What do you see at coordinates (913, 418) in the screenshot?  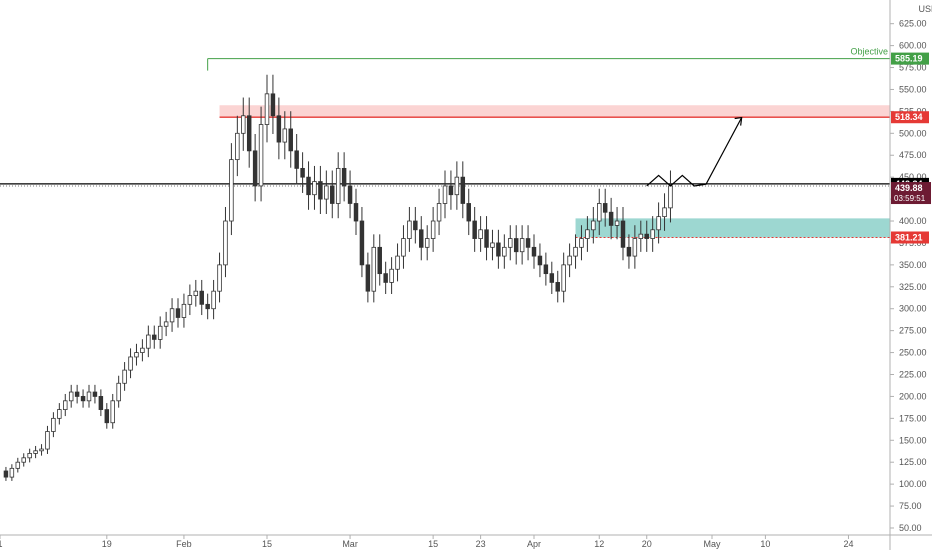 I see `y-tick-label: 175.00` at bounding box center [913, 418].